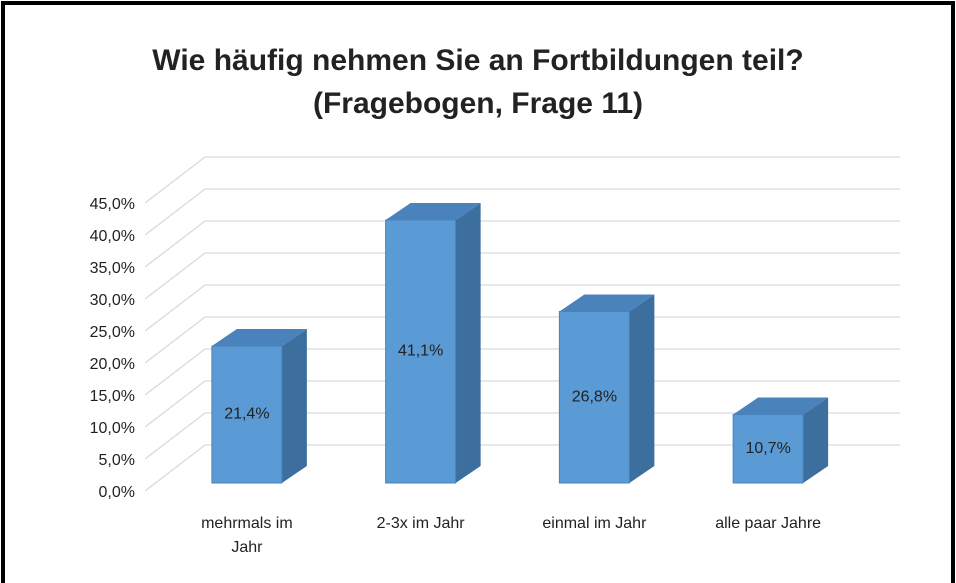 The width and height of the screenshot is (956, 583). Describe the element at coordinates (112, 236) in the screenshot. I see `y-tick-label: 40,0%` at that location.